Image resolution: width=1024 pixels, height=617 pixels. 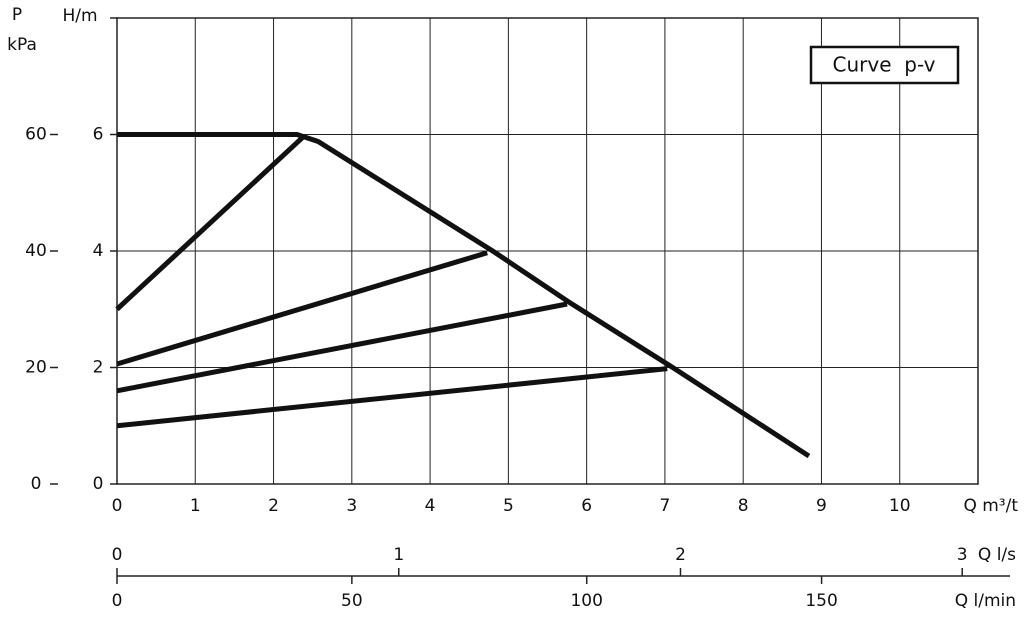 What do you see at coordinates (664, 506) in the screenshot?
I see `x-tick-label: 7` at bounding box center [664, 506].